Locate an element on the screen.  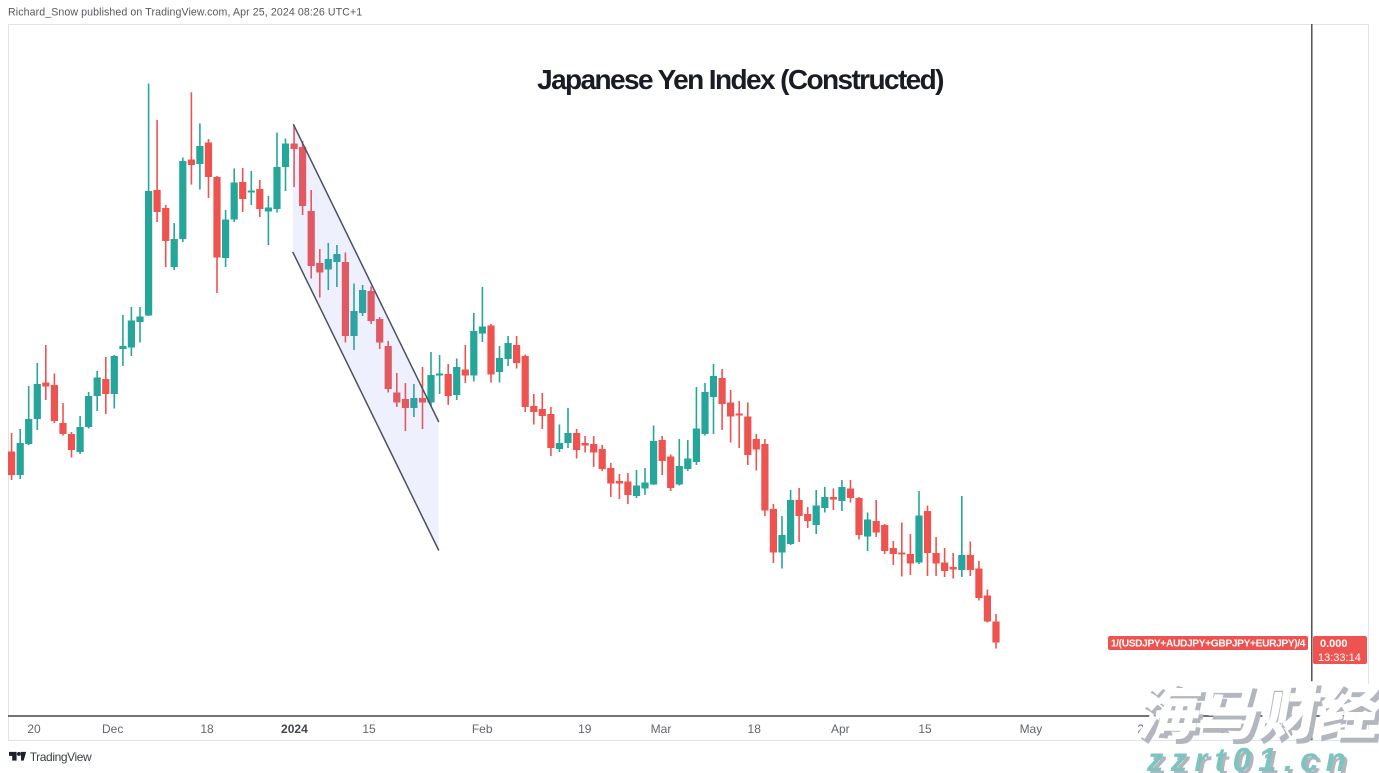
svg-text: Mar is located at coordinates (661, 729).